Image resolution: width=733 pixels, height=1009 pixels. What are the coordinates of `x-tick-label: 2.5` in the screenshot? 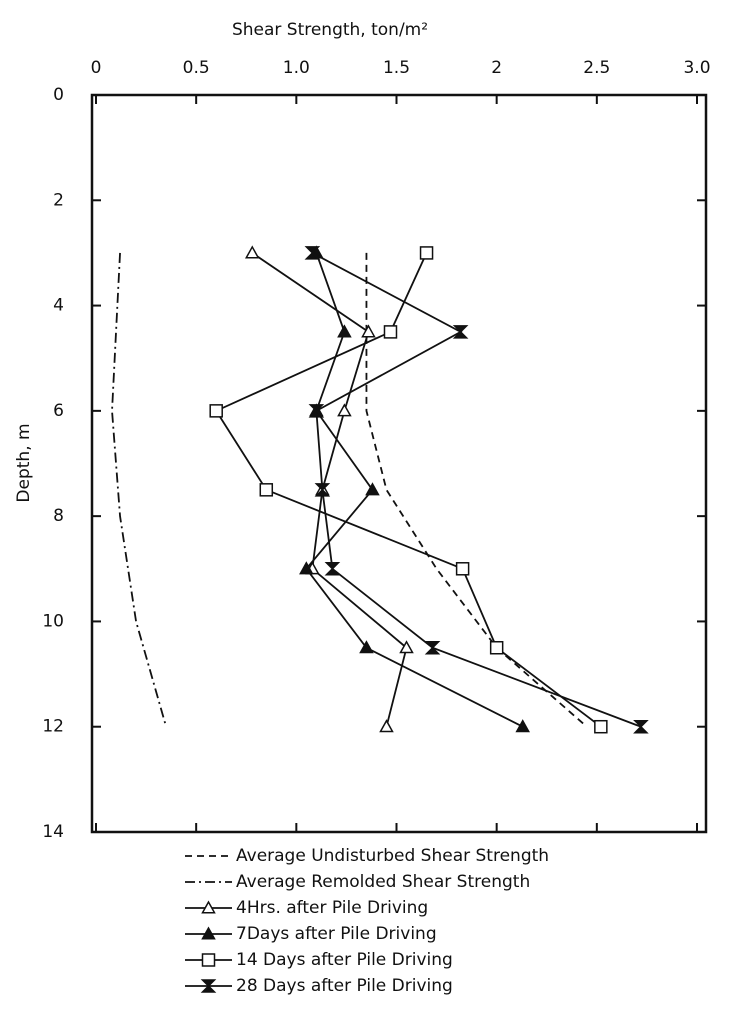 It's located at (596, 68).